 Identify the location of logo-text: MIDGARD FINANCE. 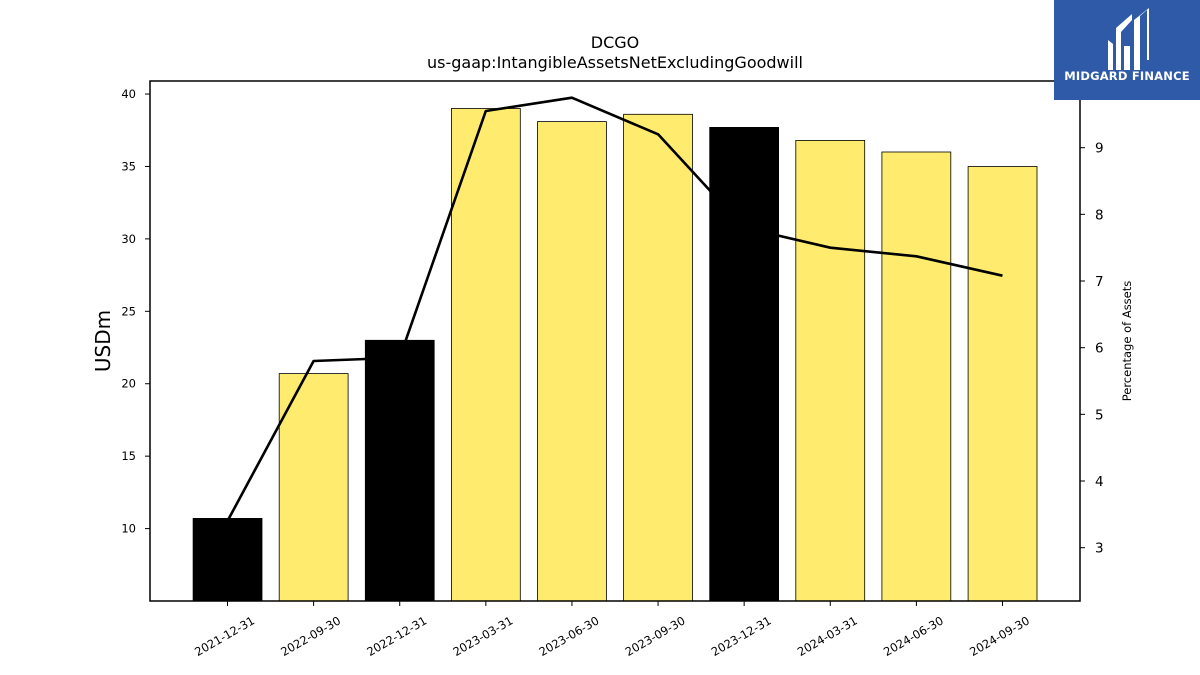
(1127, 76).